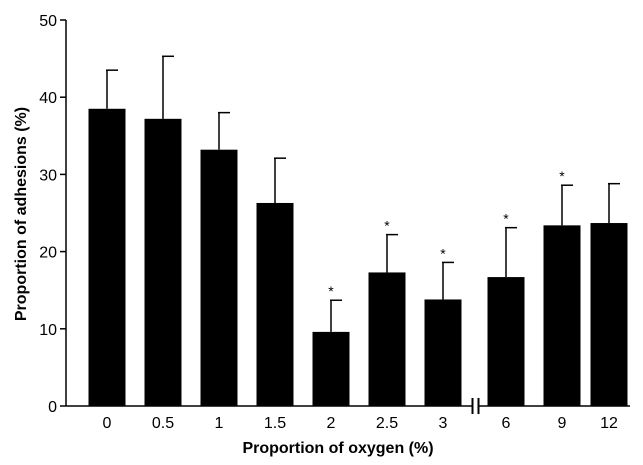 The width and height of the screenshot is (643, 465). I want to click on significance-markers: * * * * *, so click(446, 233).